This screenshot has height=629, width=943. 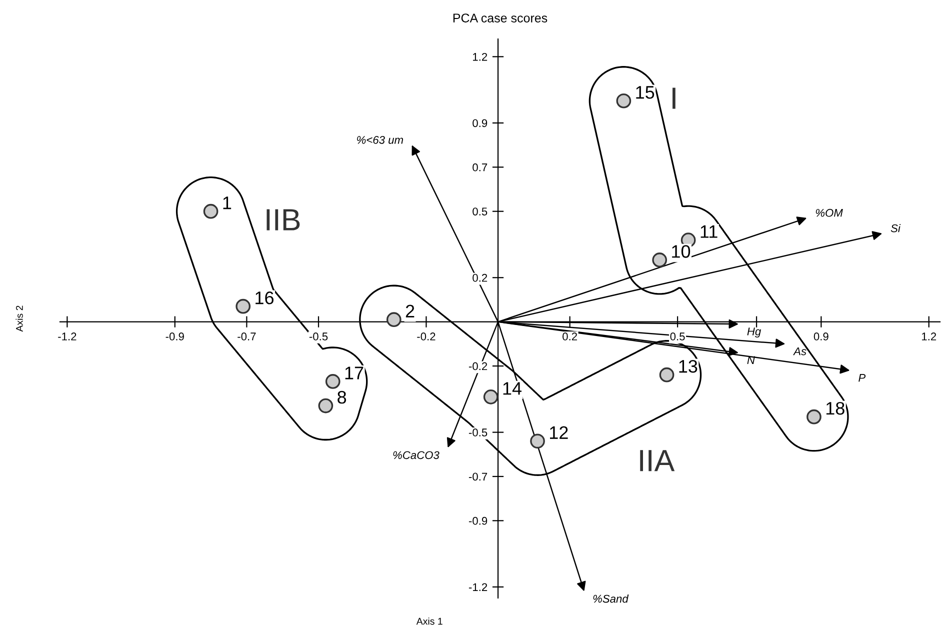 I want to click on annotation: 10, so click(x=681, y=251).